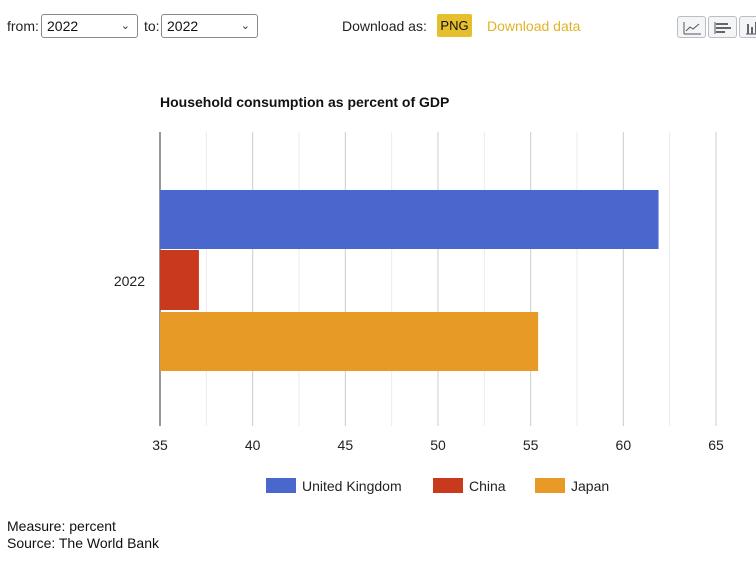 This screenshot has height=562, width=756. What do you see at coordinates (183, 26) in the screenshot?
I see `to-year-value: 2022` at bounding box center [183, 26].